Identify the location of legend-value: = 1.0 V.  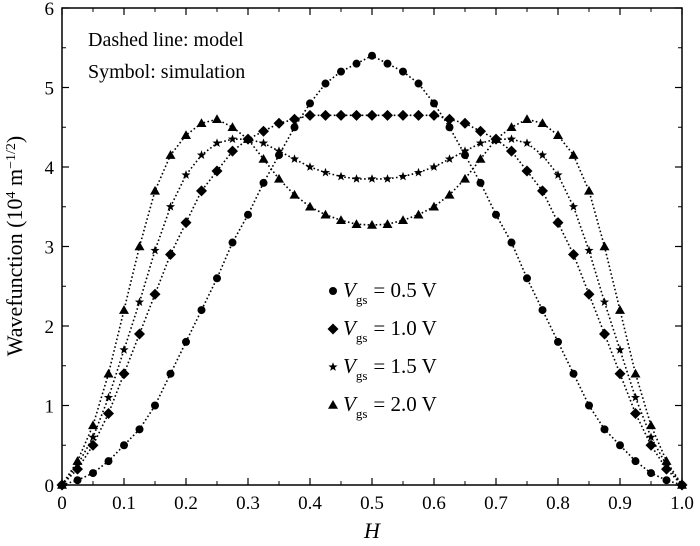
(404, 328).